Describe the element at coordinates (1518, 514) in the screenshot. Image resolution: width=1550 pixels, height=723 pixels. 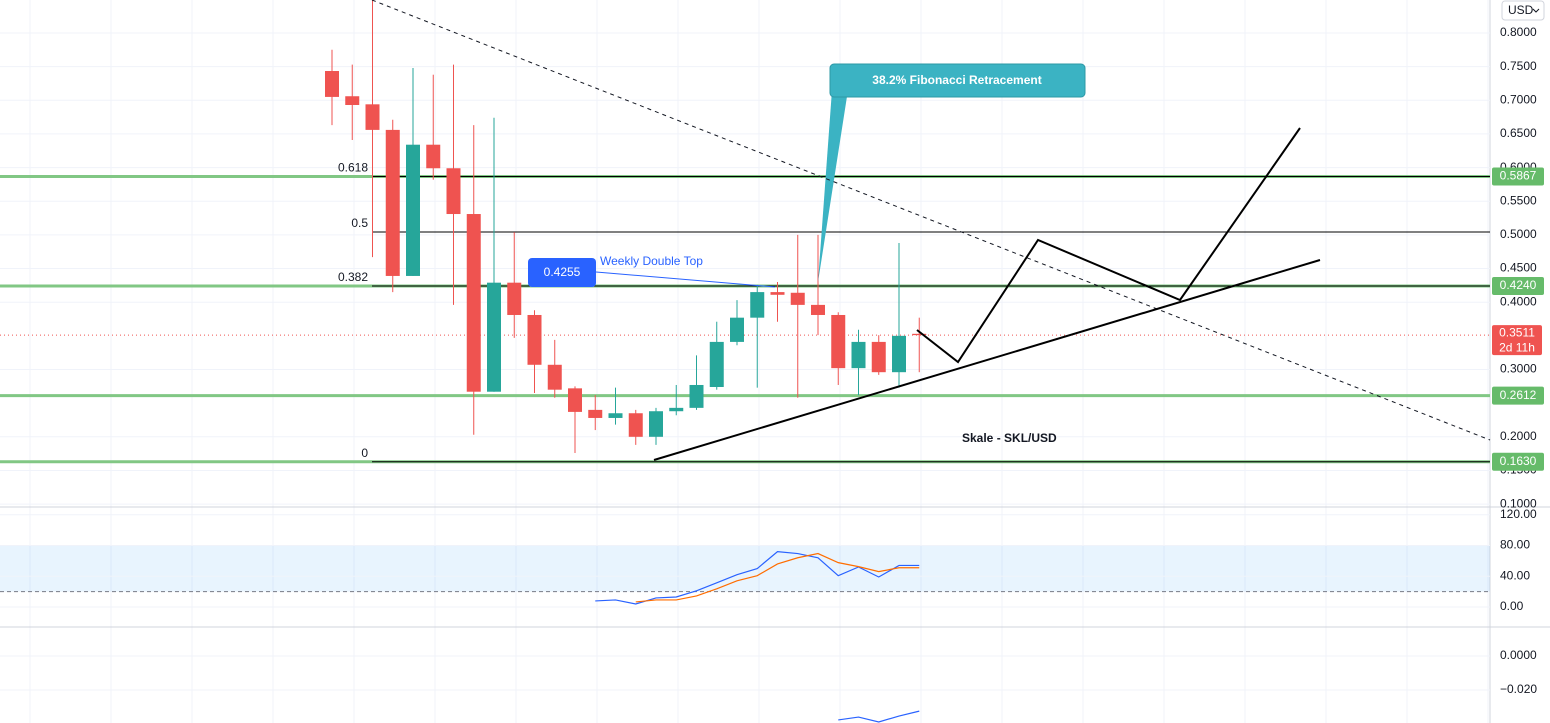
I see `y-tick-label: 120.00` at that location.